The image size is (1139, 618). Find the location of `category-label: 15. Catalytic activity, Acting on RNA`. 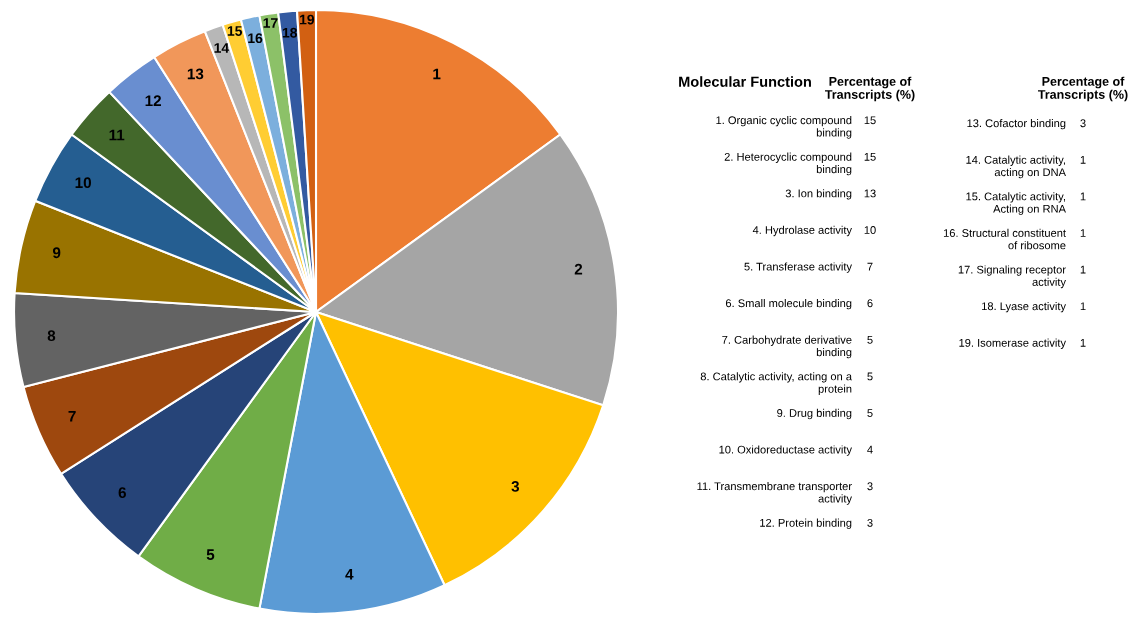

category-label: 15. Catalytic activity, Acting on RNA is located at coordinates (1016, 203).